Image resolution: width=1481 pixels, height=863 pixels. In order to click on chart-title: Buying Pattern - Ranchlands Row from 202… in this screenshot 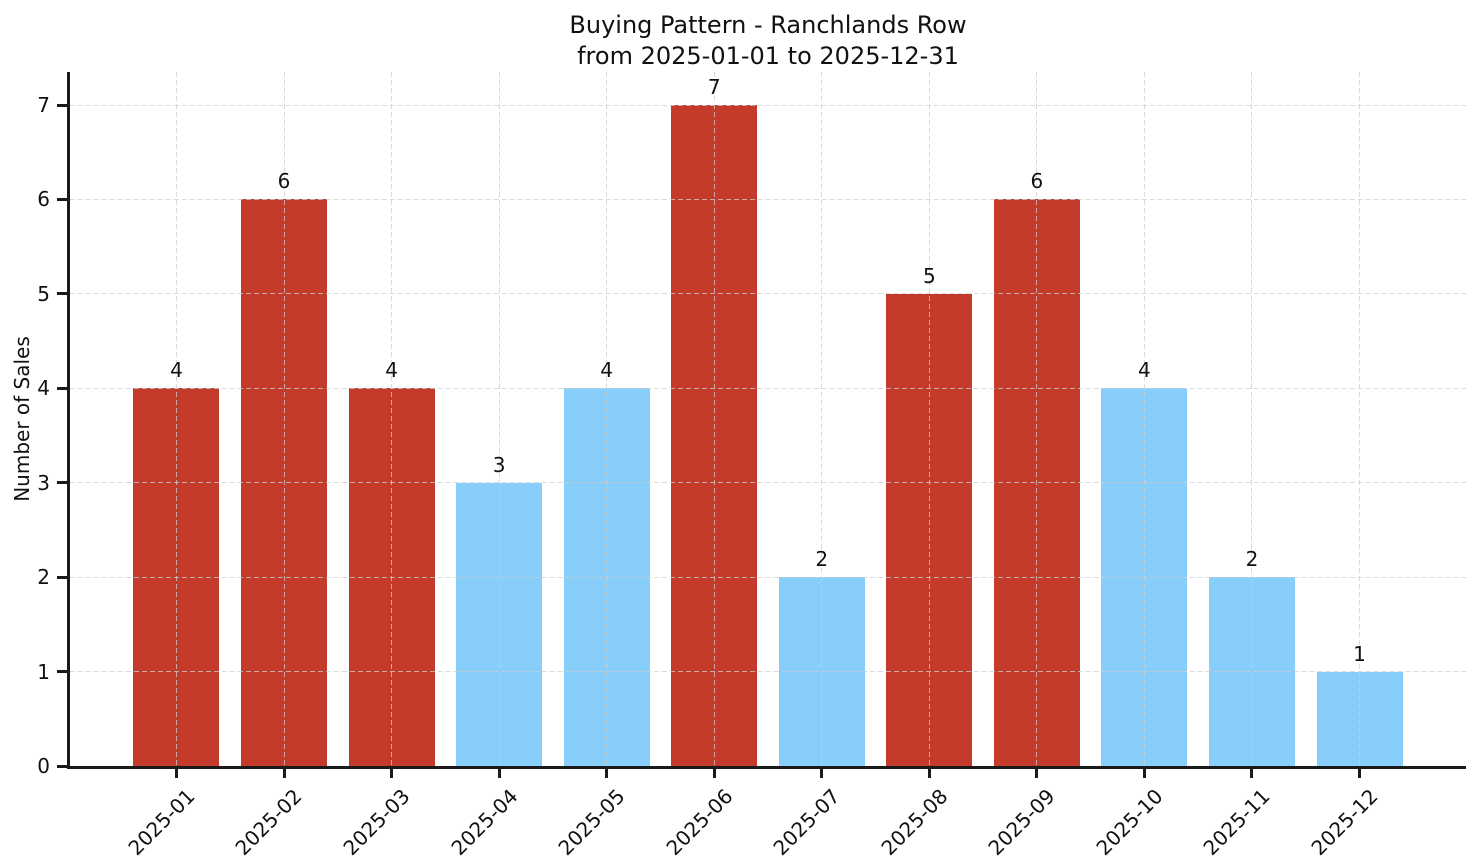, I will do `click(768, 41)`.